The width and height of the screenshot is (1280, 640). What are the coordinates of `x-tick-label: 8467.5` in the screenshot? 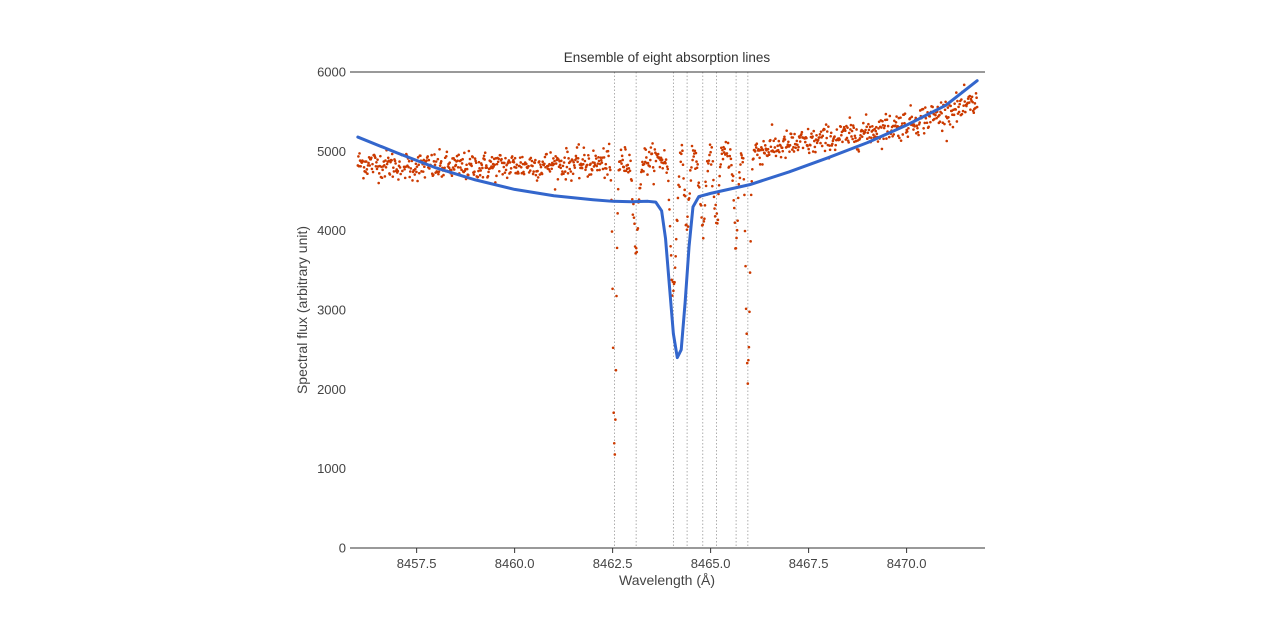 It's located at (809, 563).